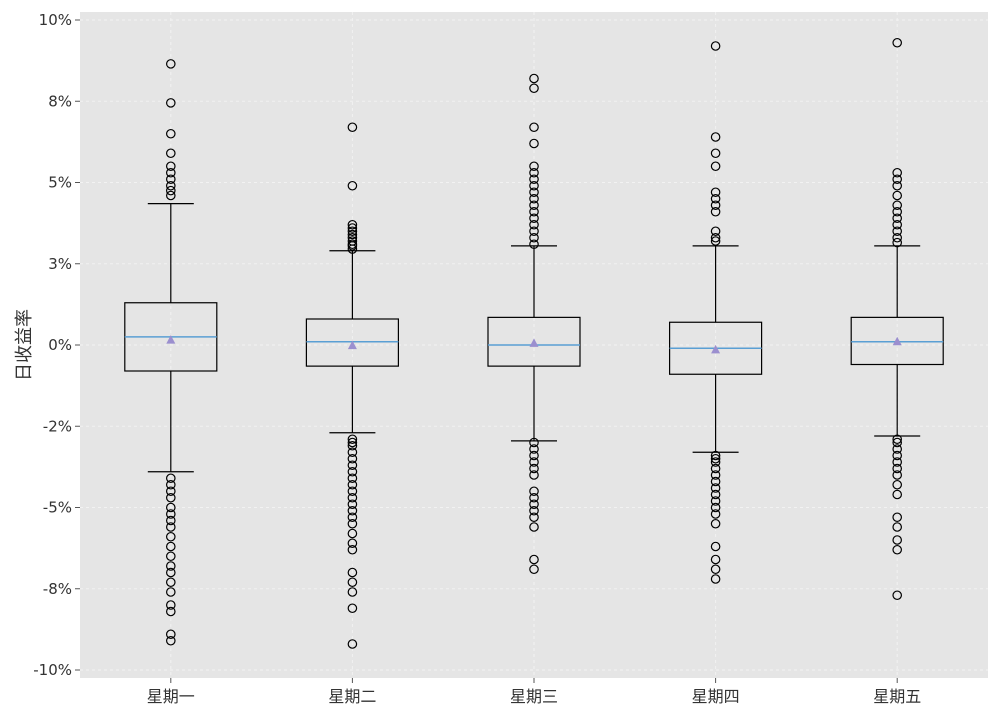 This screenshot has width=993, height=711. Describe the element at coordinates (55, 20) in the screenshot. I see `y-tick-label: 10%` at that location.